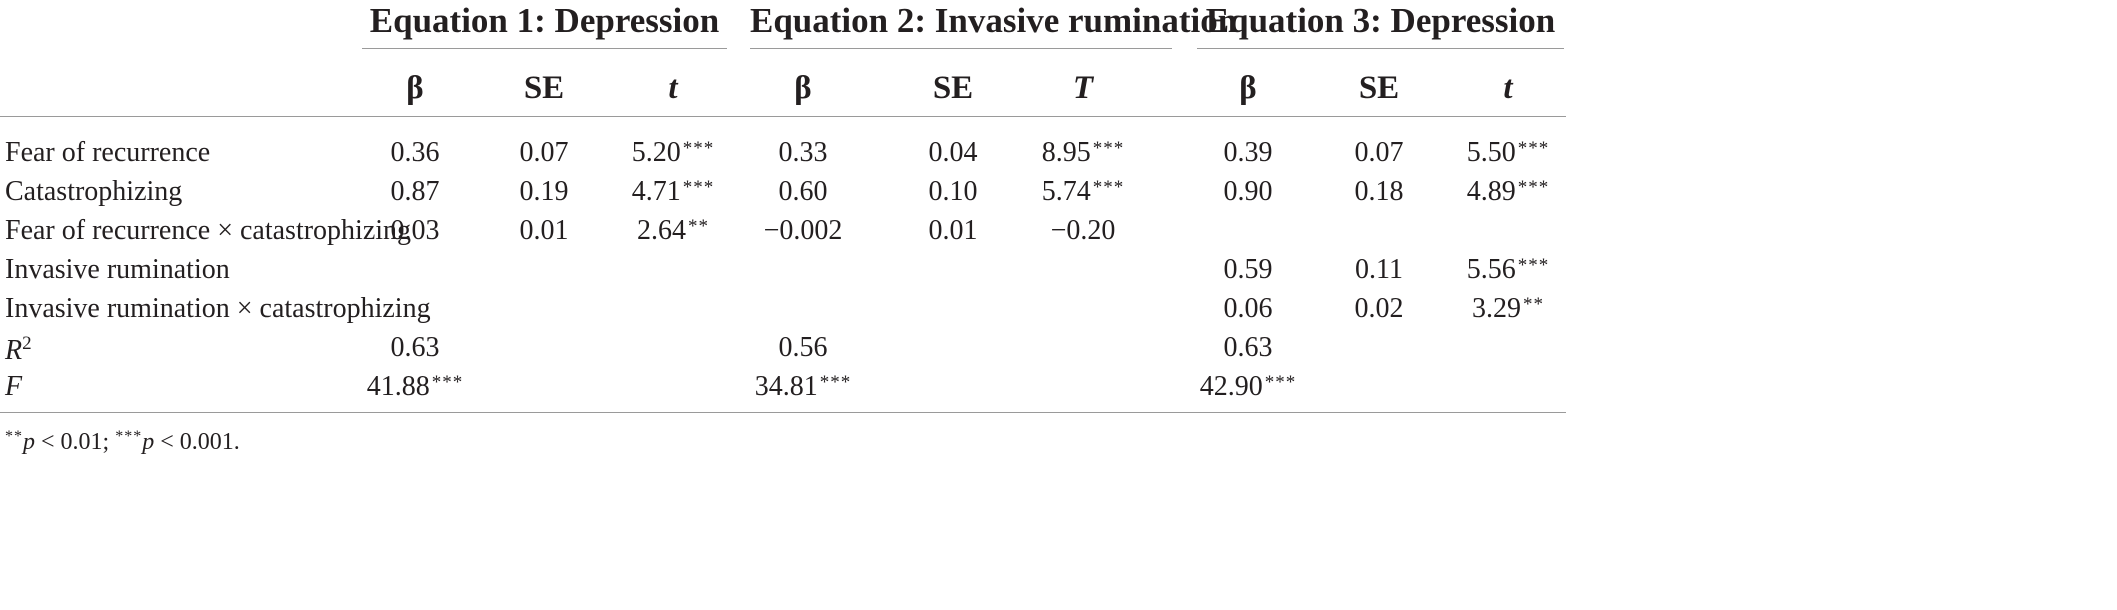 The image size is (2117, 610). What do you see at coordinates (108, 152) in the screenshot?
I see `row-label: Fear of recurrence` at bounding box center [108, 152].